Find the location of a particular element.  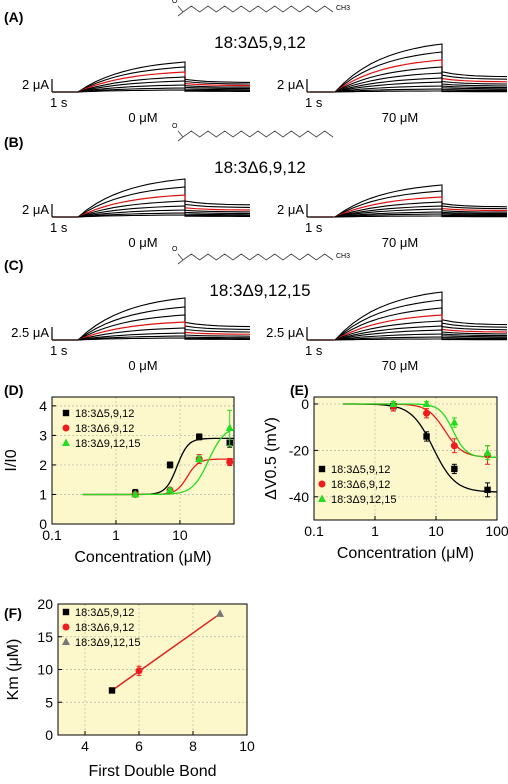

y-tick-label: 0 is located at coordinates (43, 524).